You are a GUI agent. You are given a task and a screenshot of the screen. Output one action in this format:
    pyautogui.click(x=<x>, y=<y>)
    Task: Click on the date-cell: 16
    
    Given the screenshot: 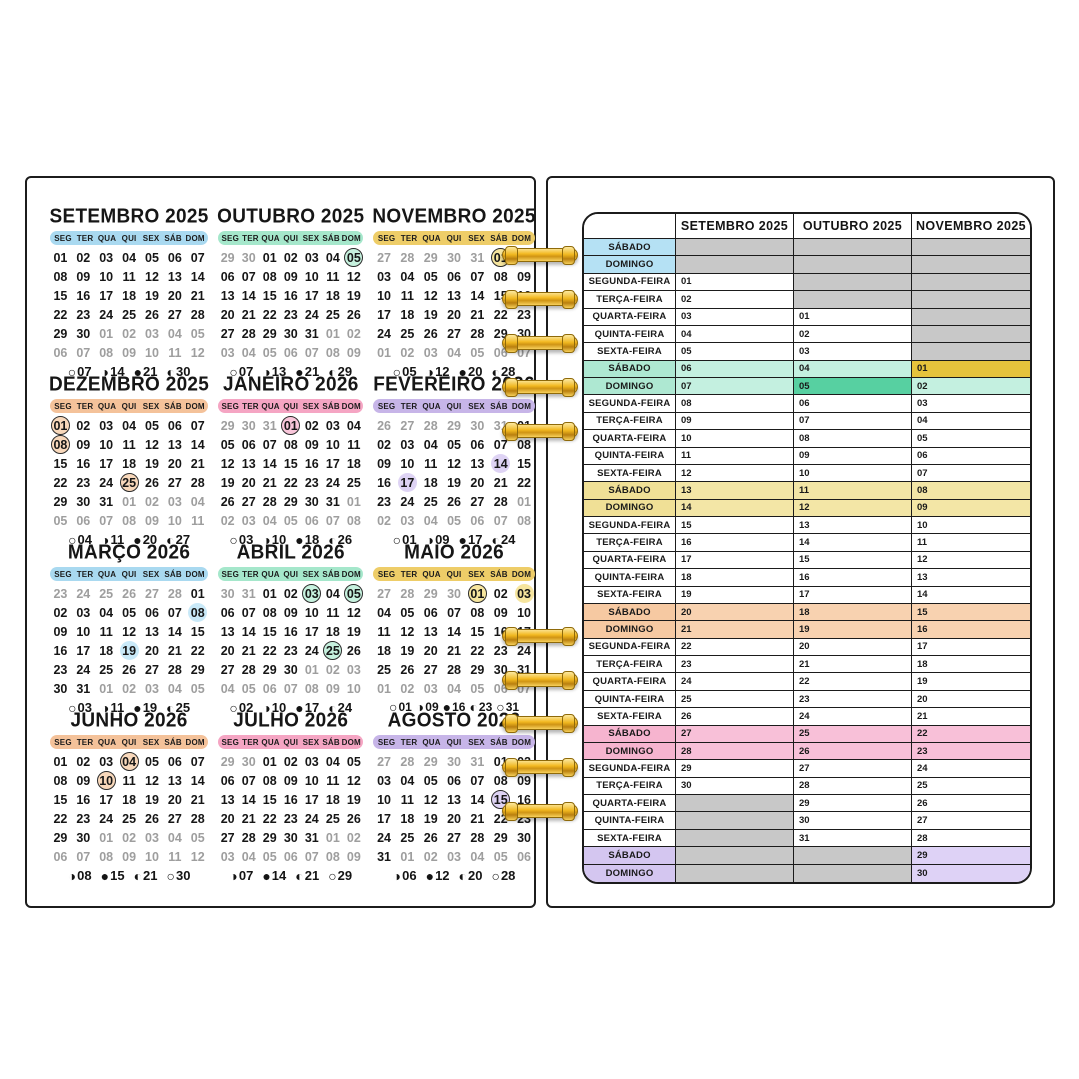 What is the action you would take?
    pyautogui.click(x=971, y=630)
    